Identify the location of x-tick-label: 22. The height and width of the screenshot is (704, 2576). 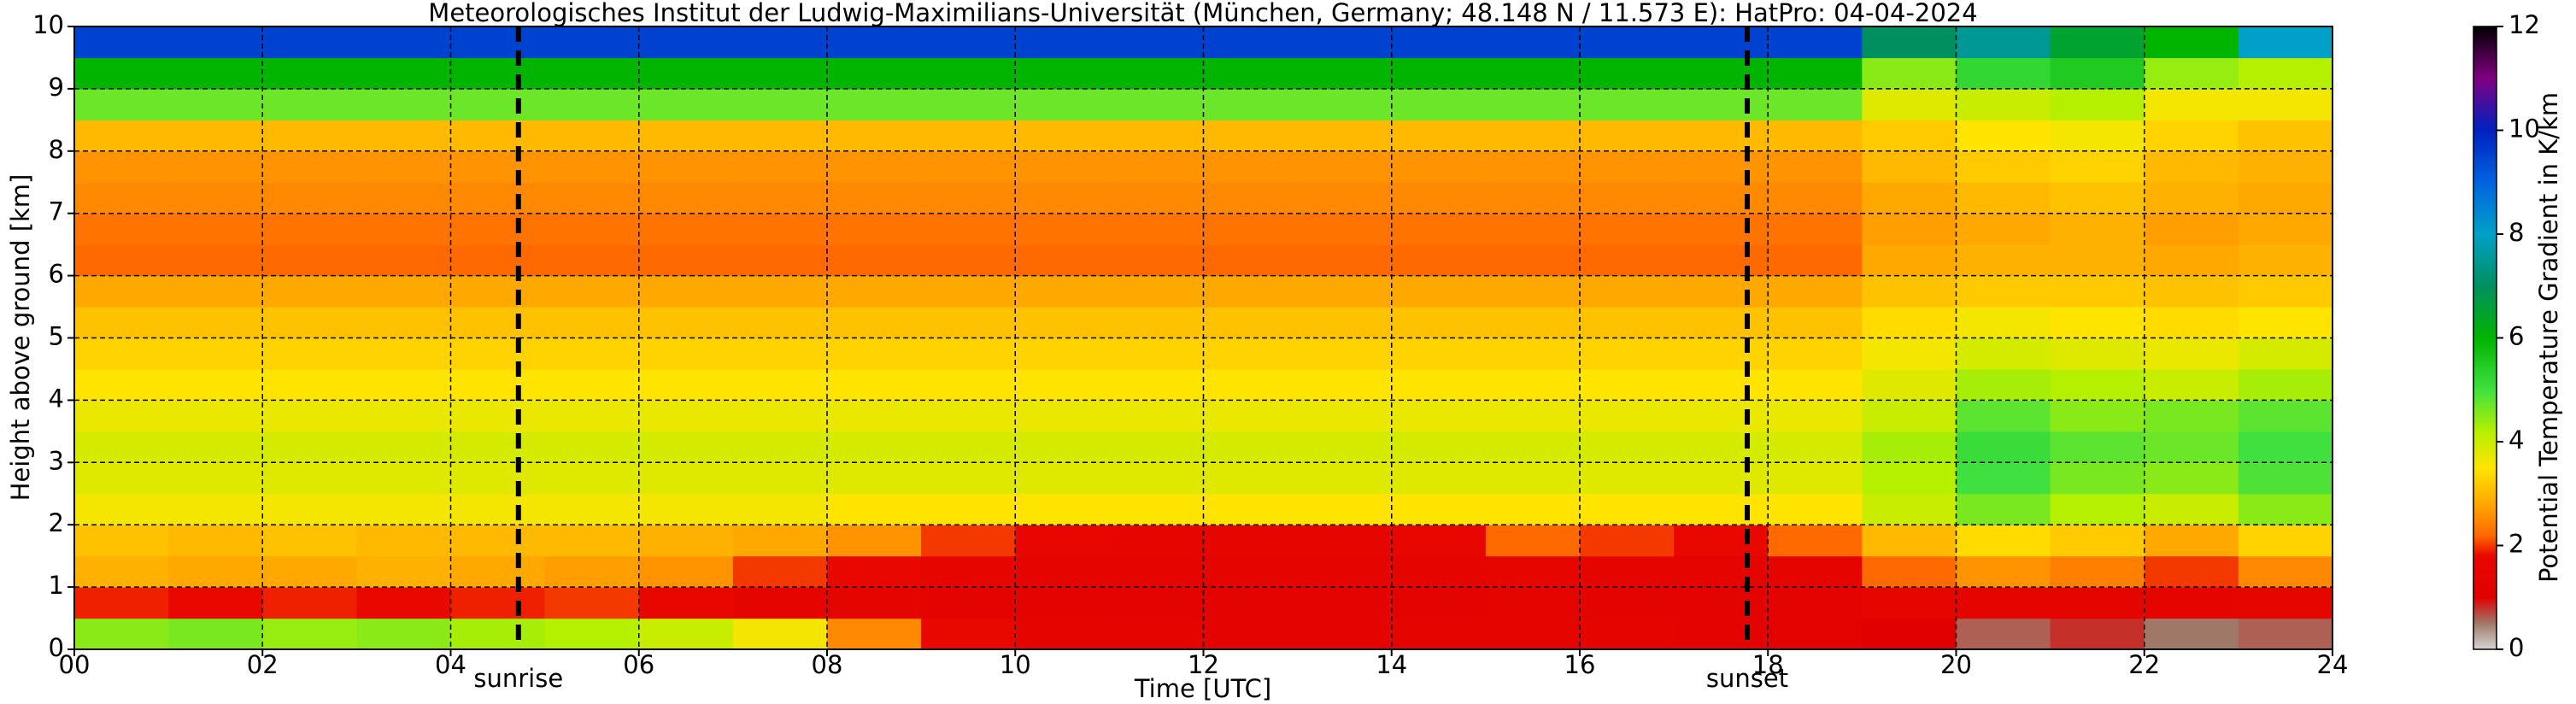
(2144, 664).